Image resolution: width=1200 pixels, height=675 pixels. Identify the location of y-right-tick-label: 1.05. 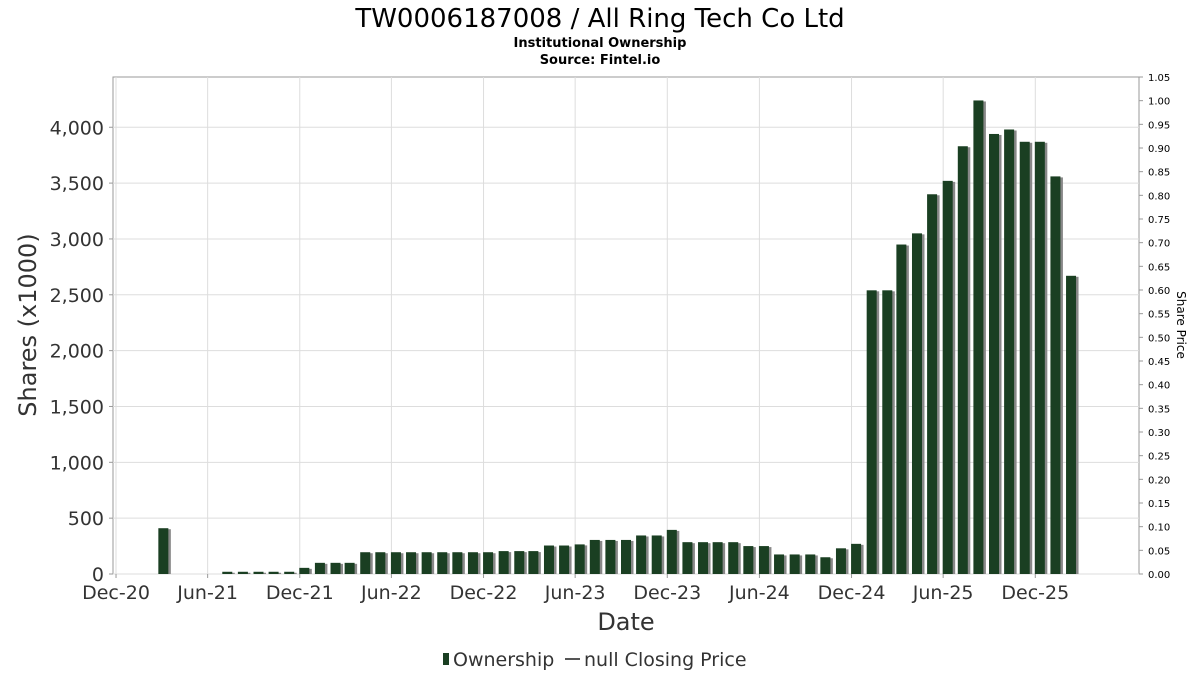
(1159, 78).